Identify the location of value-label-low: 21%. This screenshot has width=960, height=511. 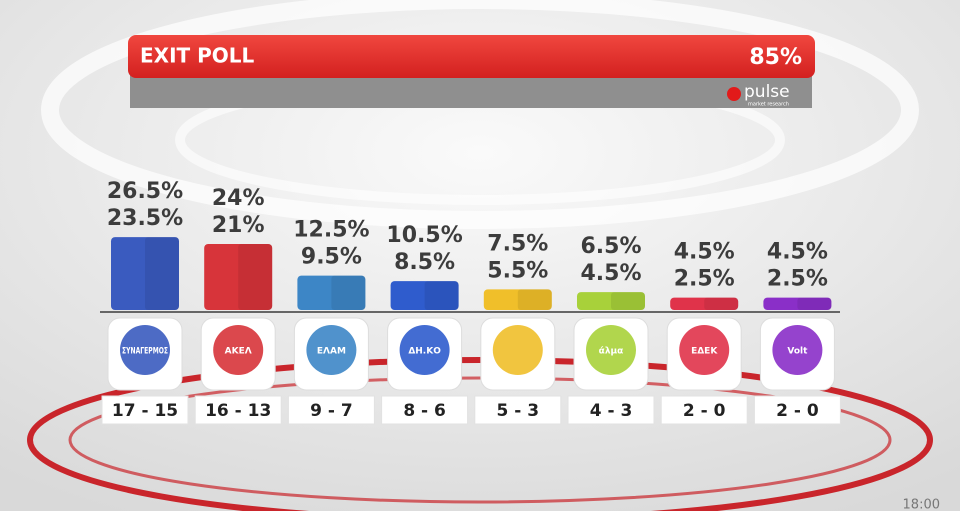
(238, 225).